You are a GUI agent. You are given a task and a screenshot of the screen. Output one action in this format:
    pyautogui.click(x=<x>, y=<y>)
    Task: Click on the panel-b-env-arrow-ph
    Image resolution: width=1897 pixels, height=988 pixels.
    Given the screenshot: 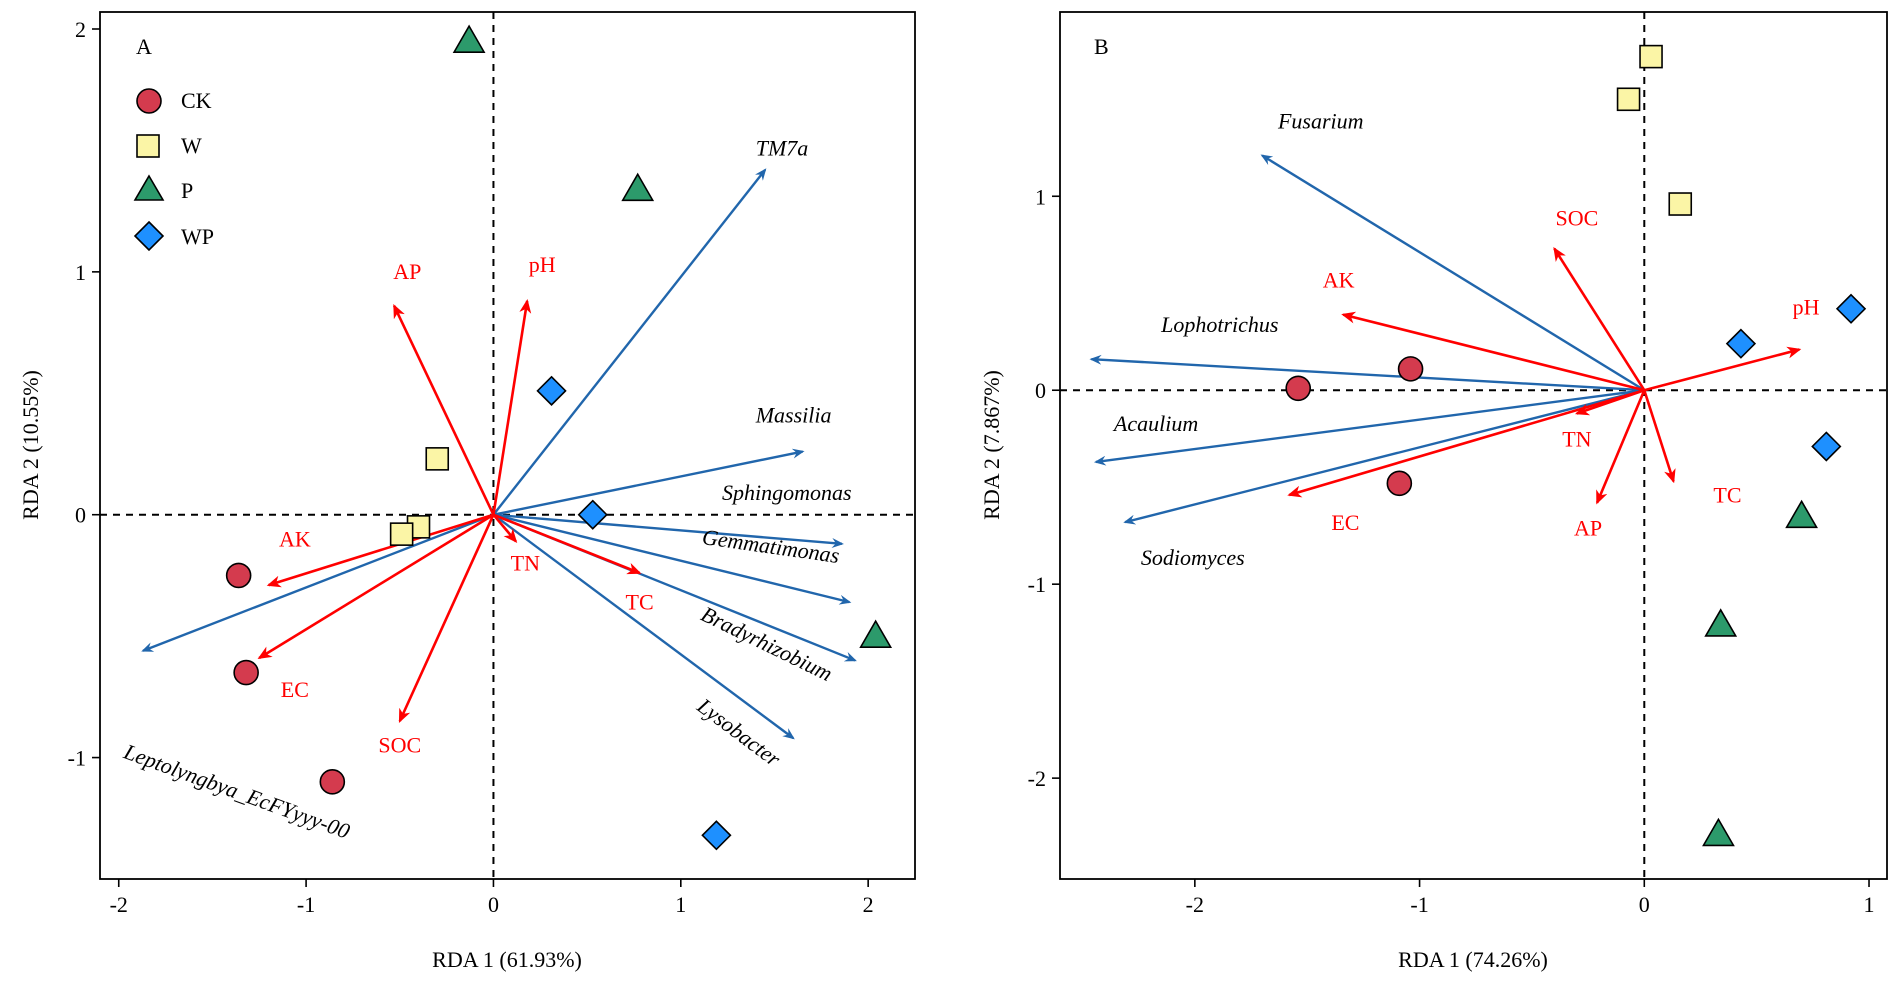 What is the action you would take?
    pyautogui.click(x=1722, y=369)
    